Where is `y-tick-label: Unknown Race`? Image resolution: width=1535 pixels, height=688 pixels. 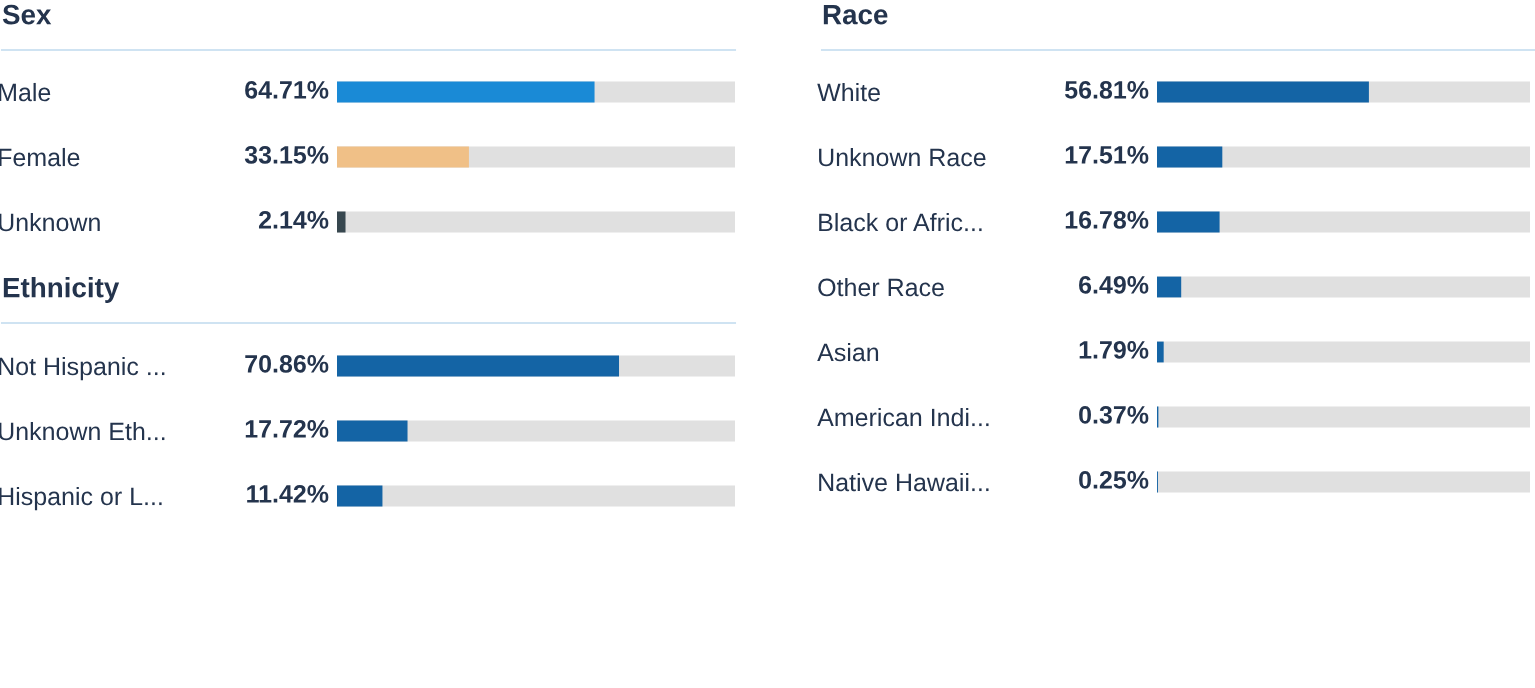 y-tick-label: Unknown Race is located at coordinates (902, 157).